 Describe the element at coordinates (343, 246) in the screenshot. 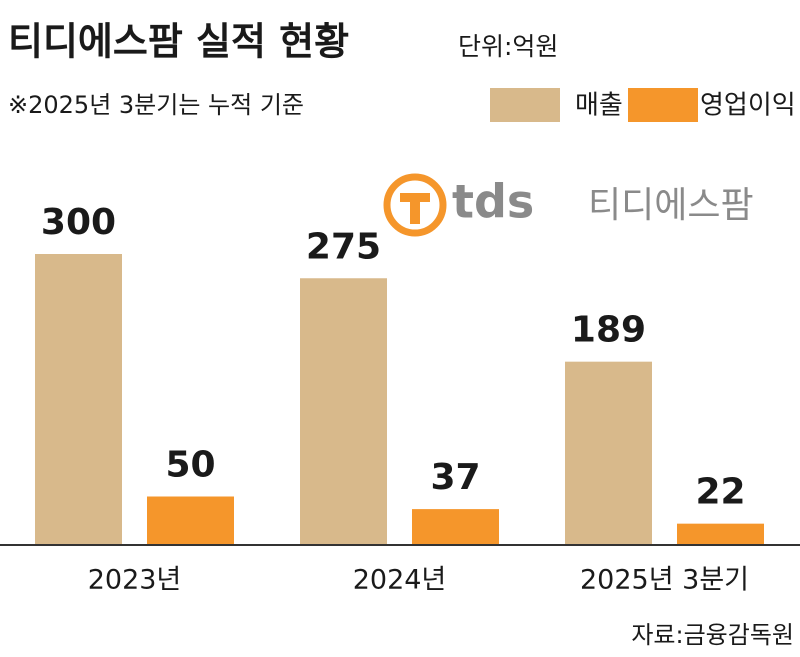

I see `data-label: 275` at that location.